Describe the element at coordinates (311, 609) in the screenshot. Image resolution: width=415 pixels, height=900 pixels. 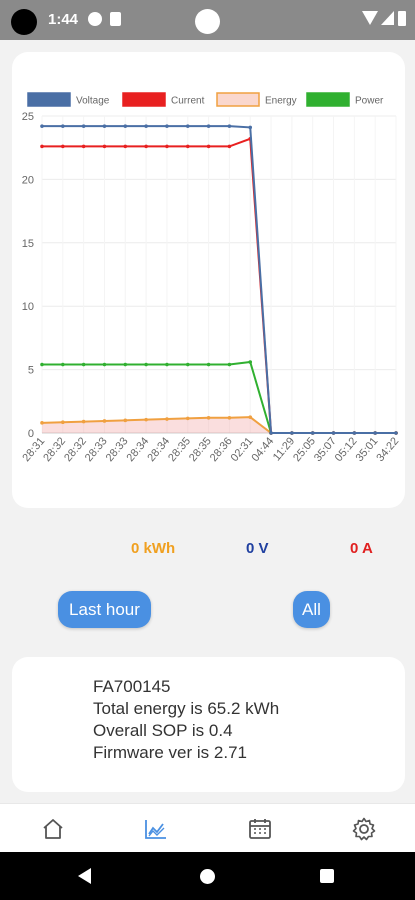
I see `all-button: All` at that location.